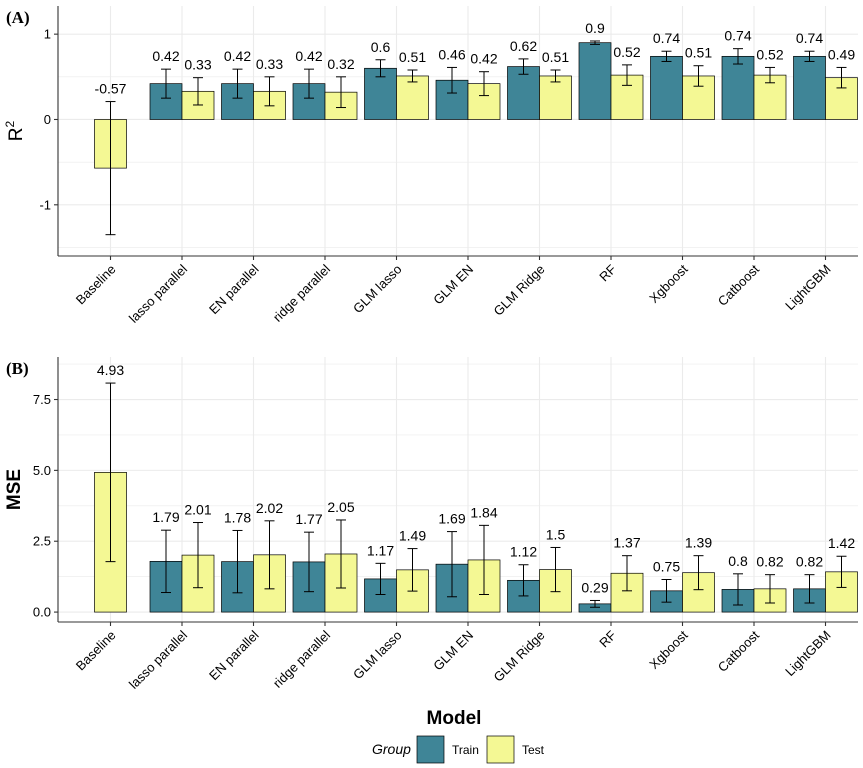 This screenshot has width=863, height=768. What do you see at coordinates (42, 612) in the screenshot?
I see `y-tick-label: 0.0` at bounding box center [42, 612].